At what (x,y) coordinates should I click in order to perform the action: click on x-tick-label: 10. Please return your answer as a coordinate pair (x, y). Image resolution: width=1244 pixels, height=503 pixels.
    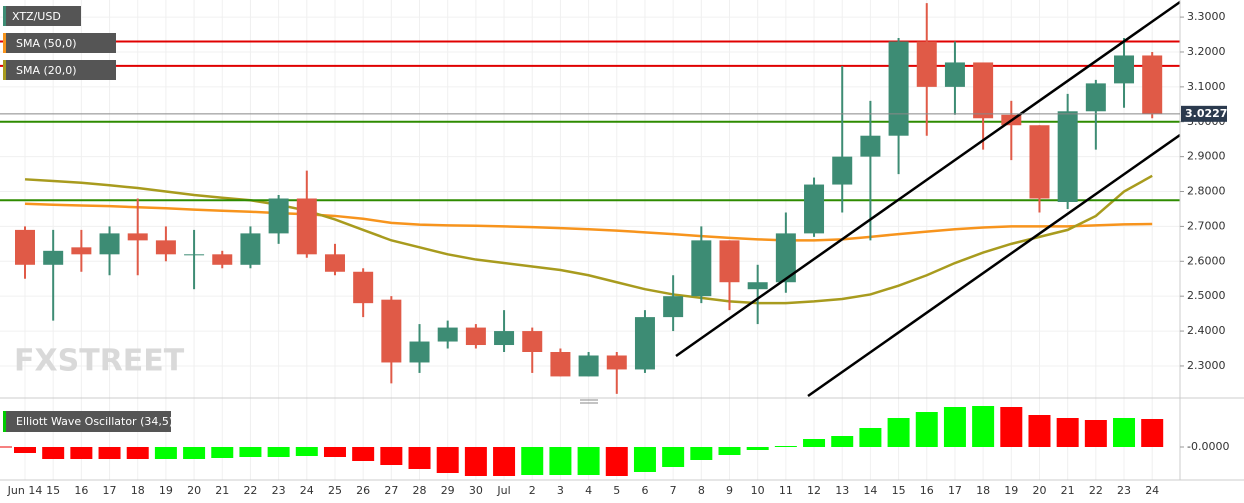
    Looking at the image, I should click on (758, 490).